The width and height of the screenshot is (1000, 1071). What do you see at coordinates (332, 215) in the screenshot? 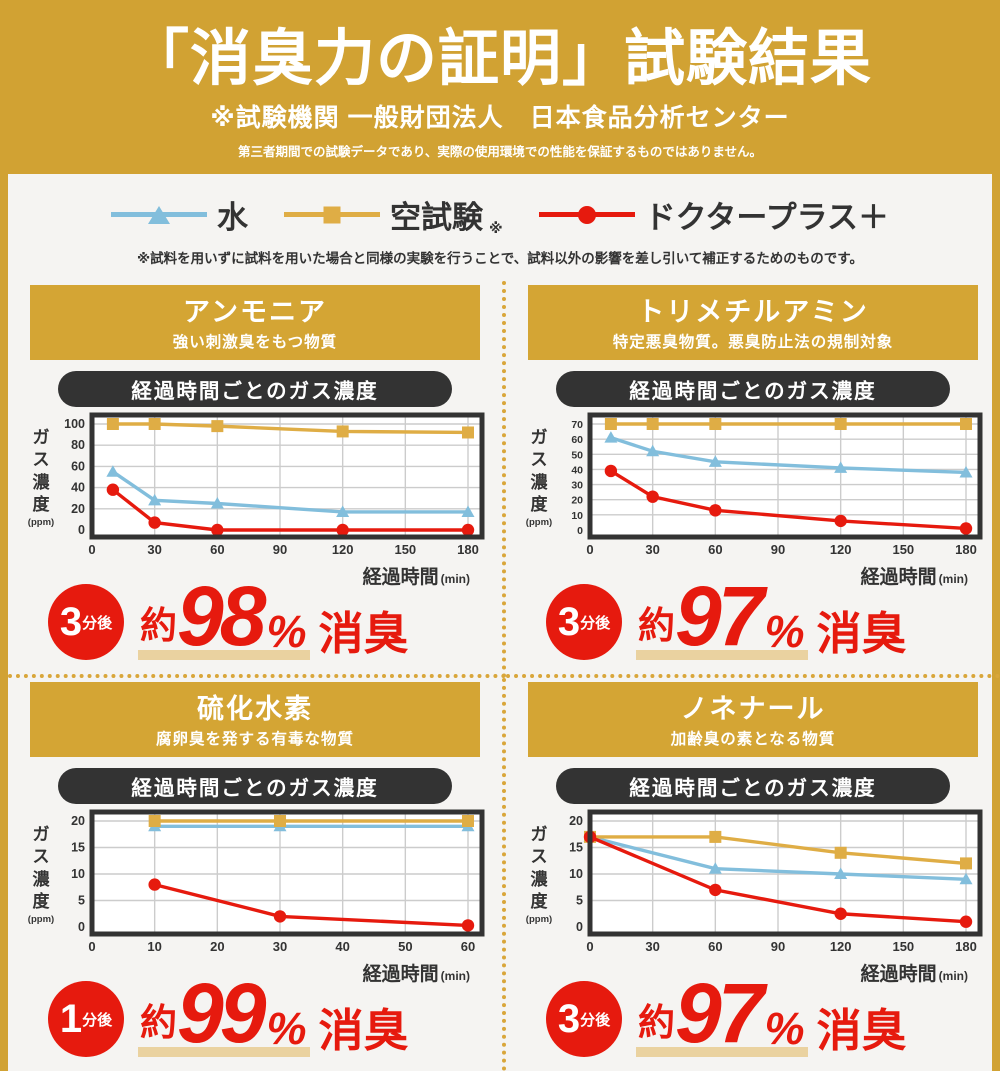
I see `square-marker-icon` at bounding box center [332, 215].